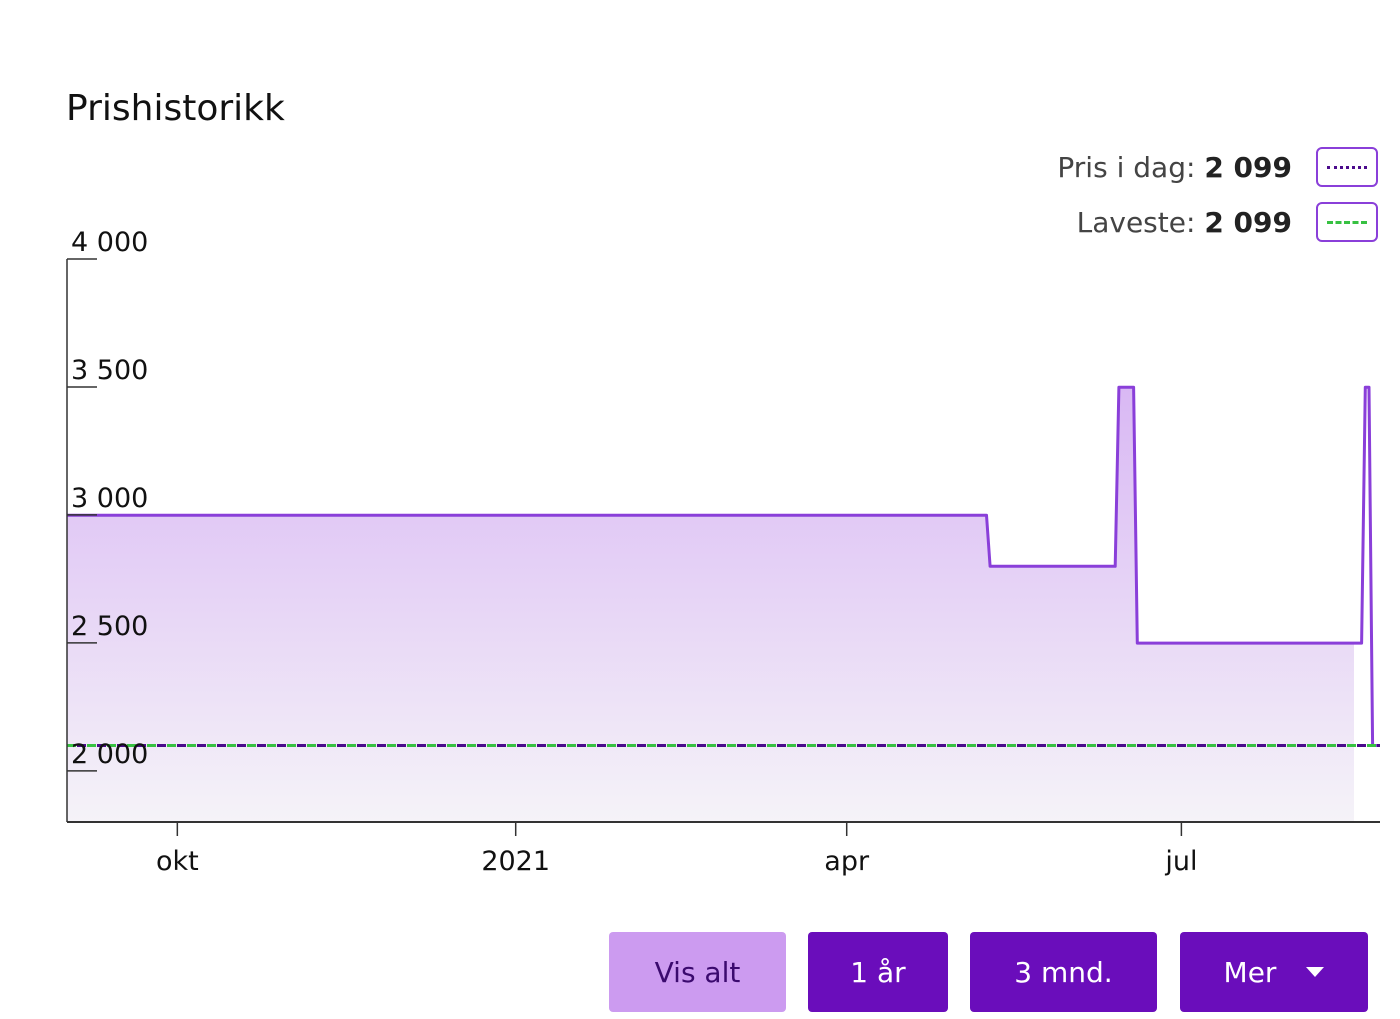 This screenshot has width=1400, height=1019. What do you see at coordinates (1180, 861) in the screenshot?
I see `x-tick-label: jul` at bounding box center [1180, 861].